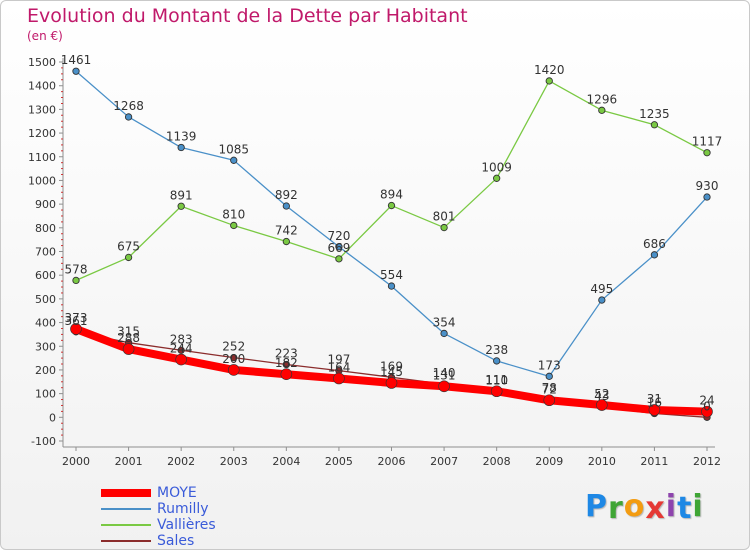 The width and height of the screenshot is (750, 550). Describe the element at coordinates (45, 252) in the screenshot. I see `y-tick-label: 700` at that location.